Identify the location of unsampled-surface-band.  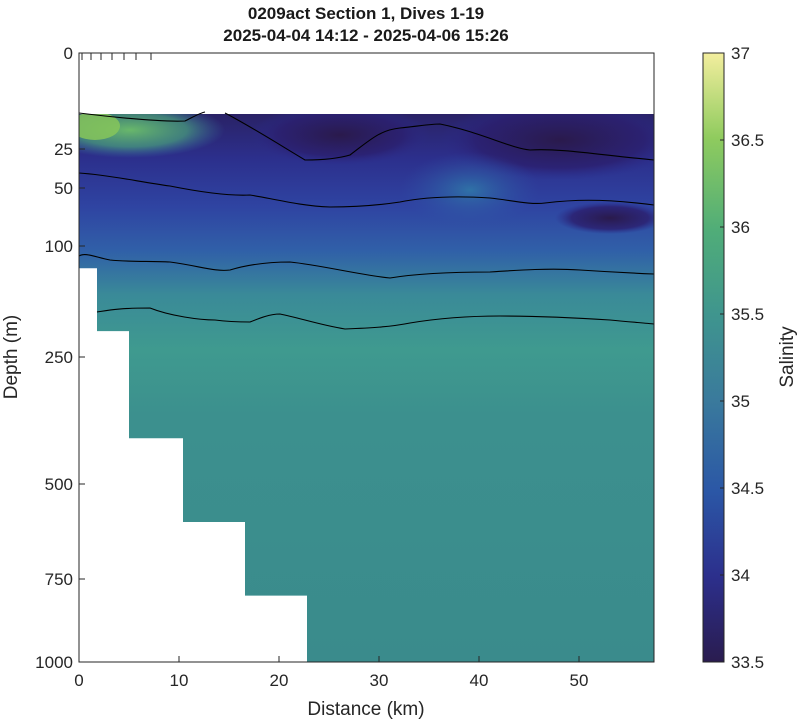
(366, 83).